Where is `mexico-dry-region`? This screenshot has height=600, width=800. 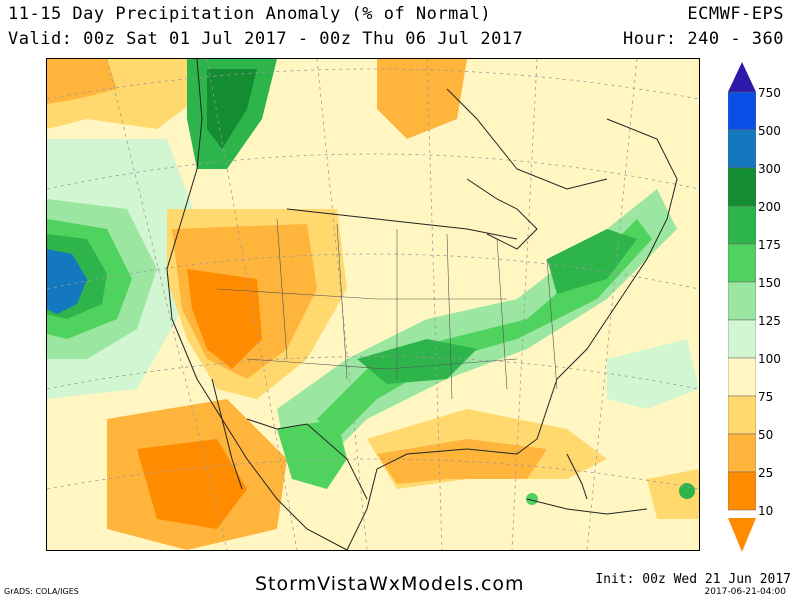
mexico-dry-region is located at coordinates (192, 484).